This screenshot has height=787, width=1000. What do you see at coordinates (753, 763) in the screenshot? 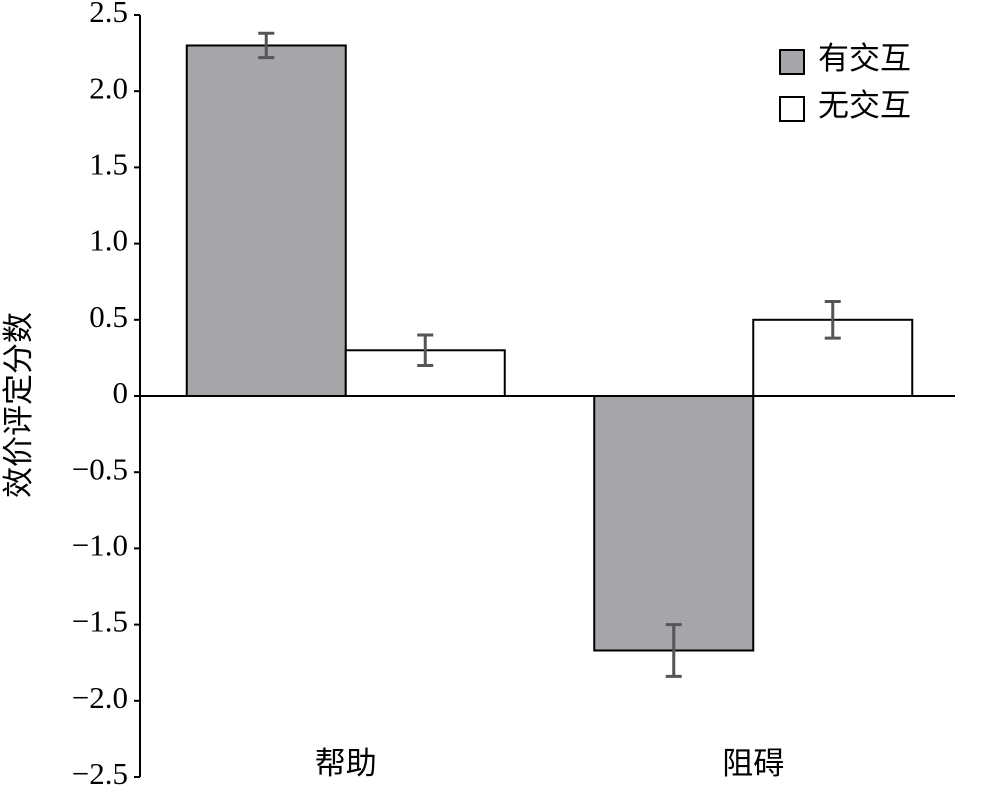
I see `x-tick-label: 阻碍` at bounding box center [753, 763].